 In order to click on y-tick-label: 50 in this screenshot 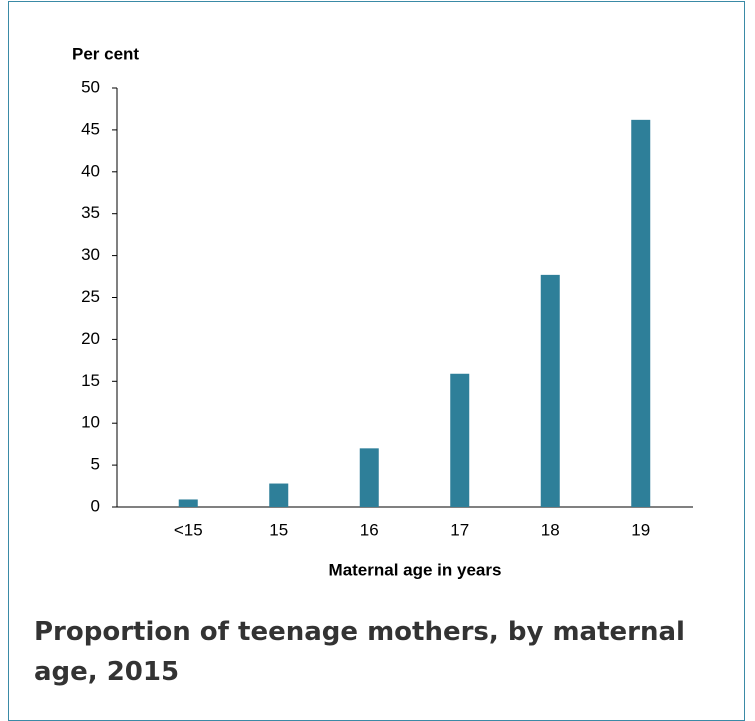, I will do `click(90, 86)`.